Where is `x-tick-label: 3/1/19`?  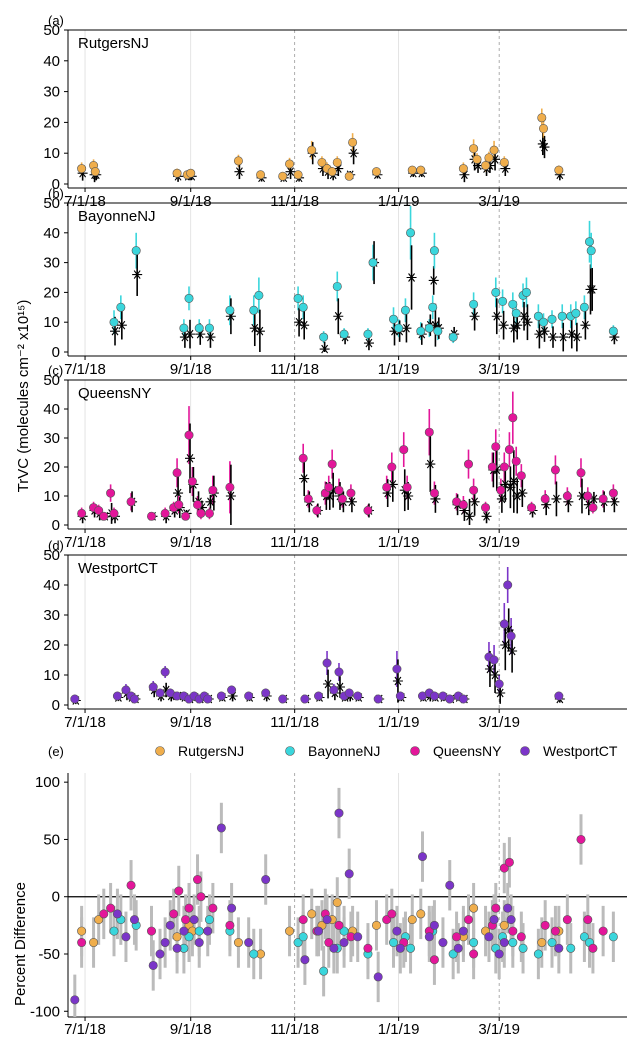
x-tick-label: 3/1/19 is located at coordinates (499, 201).